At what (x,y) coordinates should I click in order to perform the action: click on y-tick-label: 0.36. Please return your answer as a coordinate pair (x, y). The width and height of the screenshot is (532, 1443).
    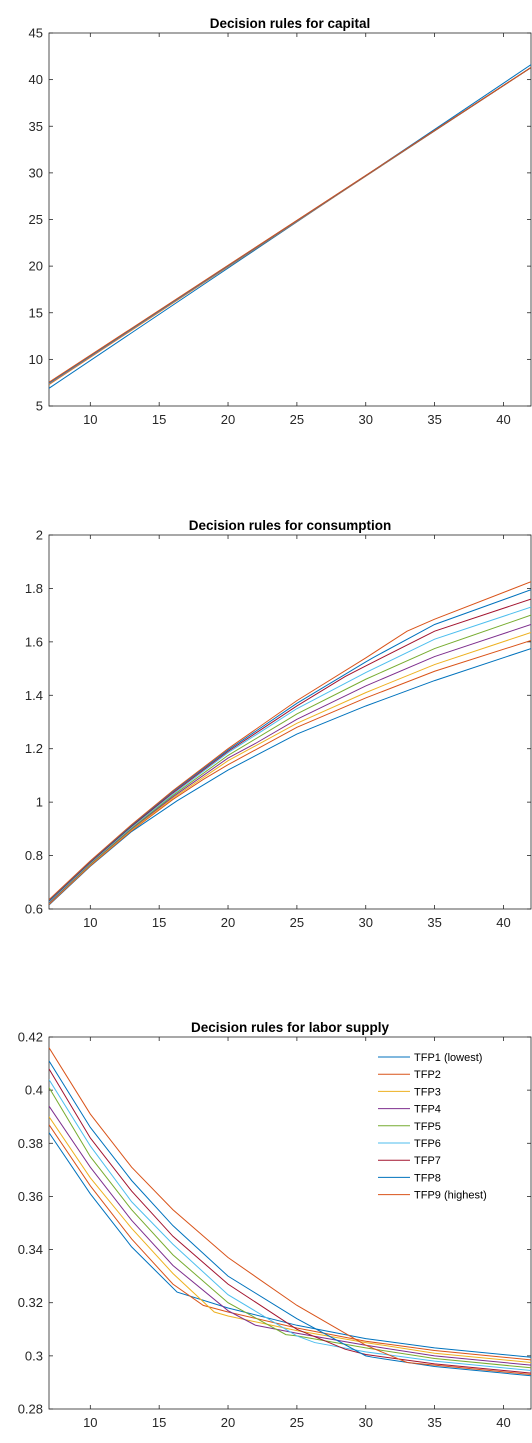
    Looking at the image, I should click on (30, 1196).